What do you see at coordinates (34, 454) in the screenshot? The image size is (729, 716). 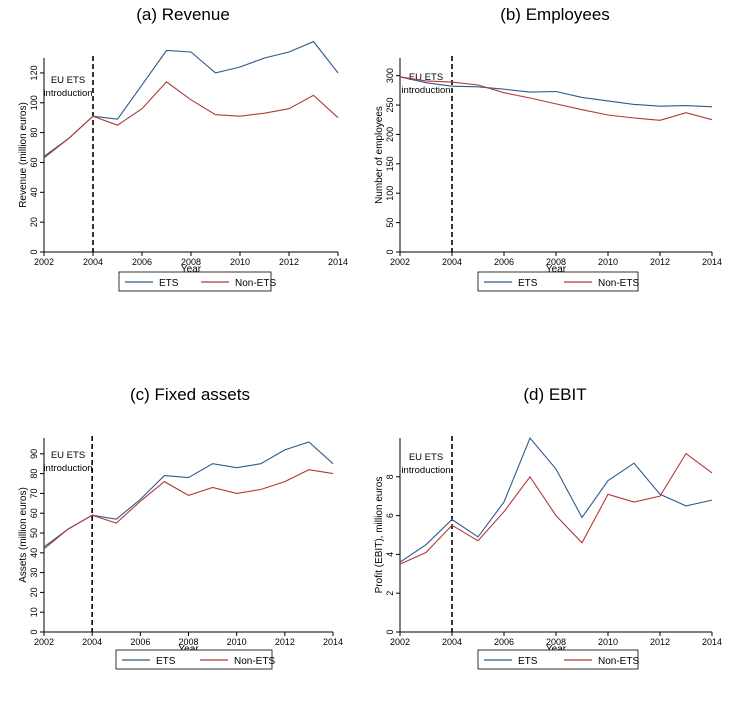 I see `y-tick-label: 90` at bounding box center [34, 454].